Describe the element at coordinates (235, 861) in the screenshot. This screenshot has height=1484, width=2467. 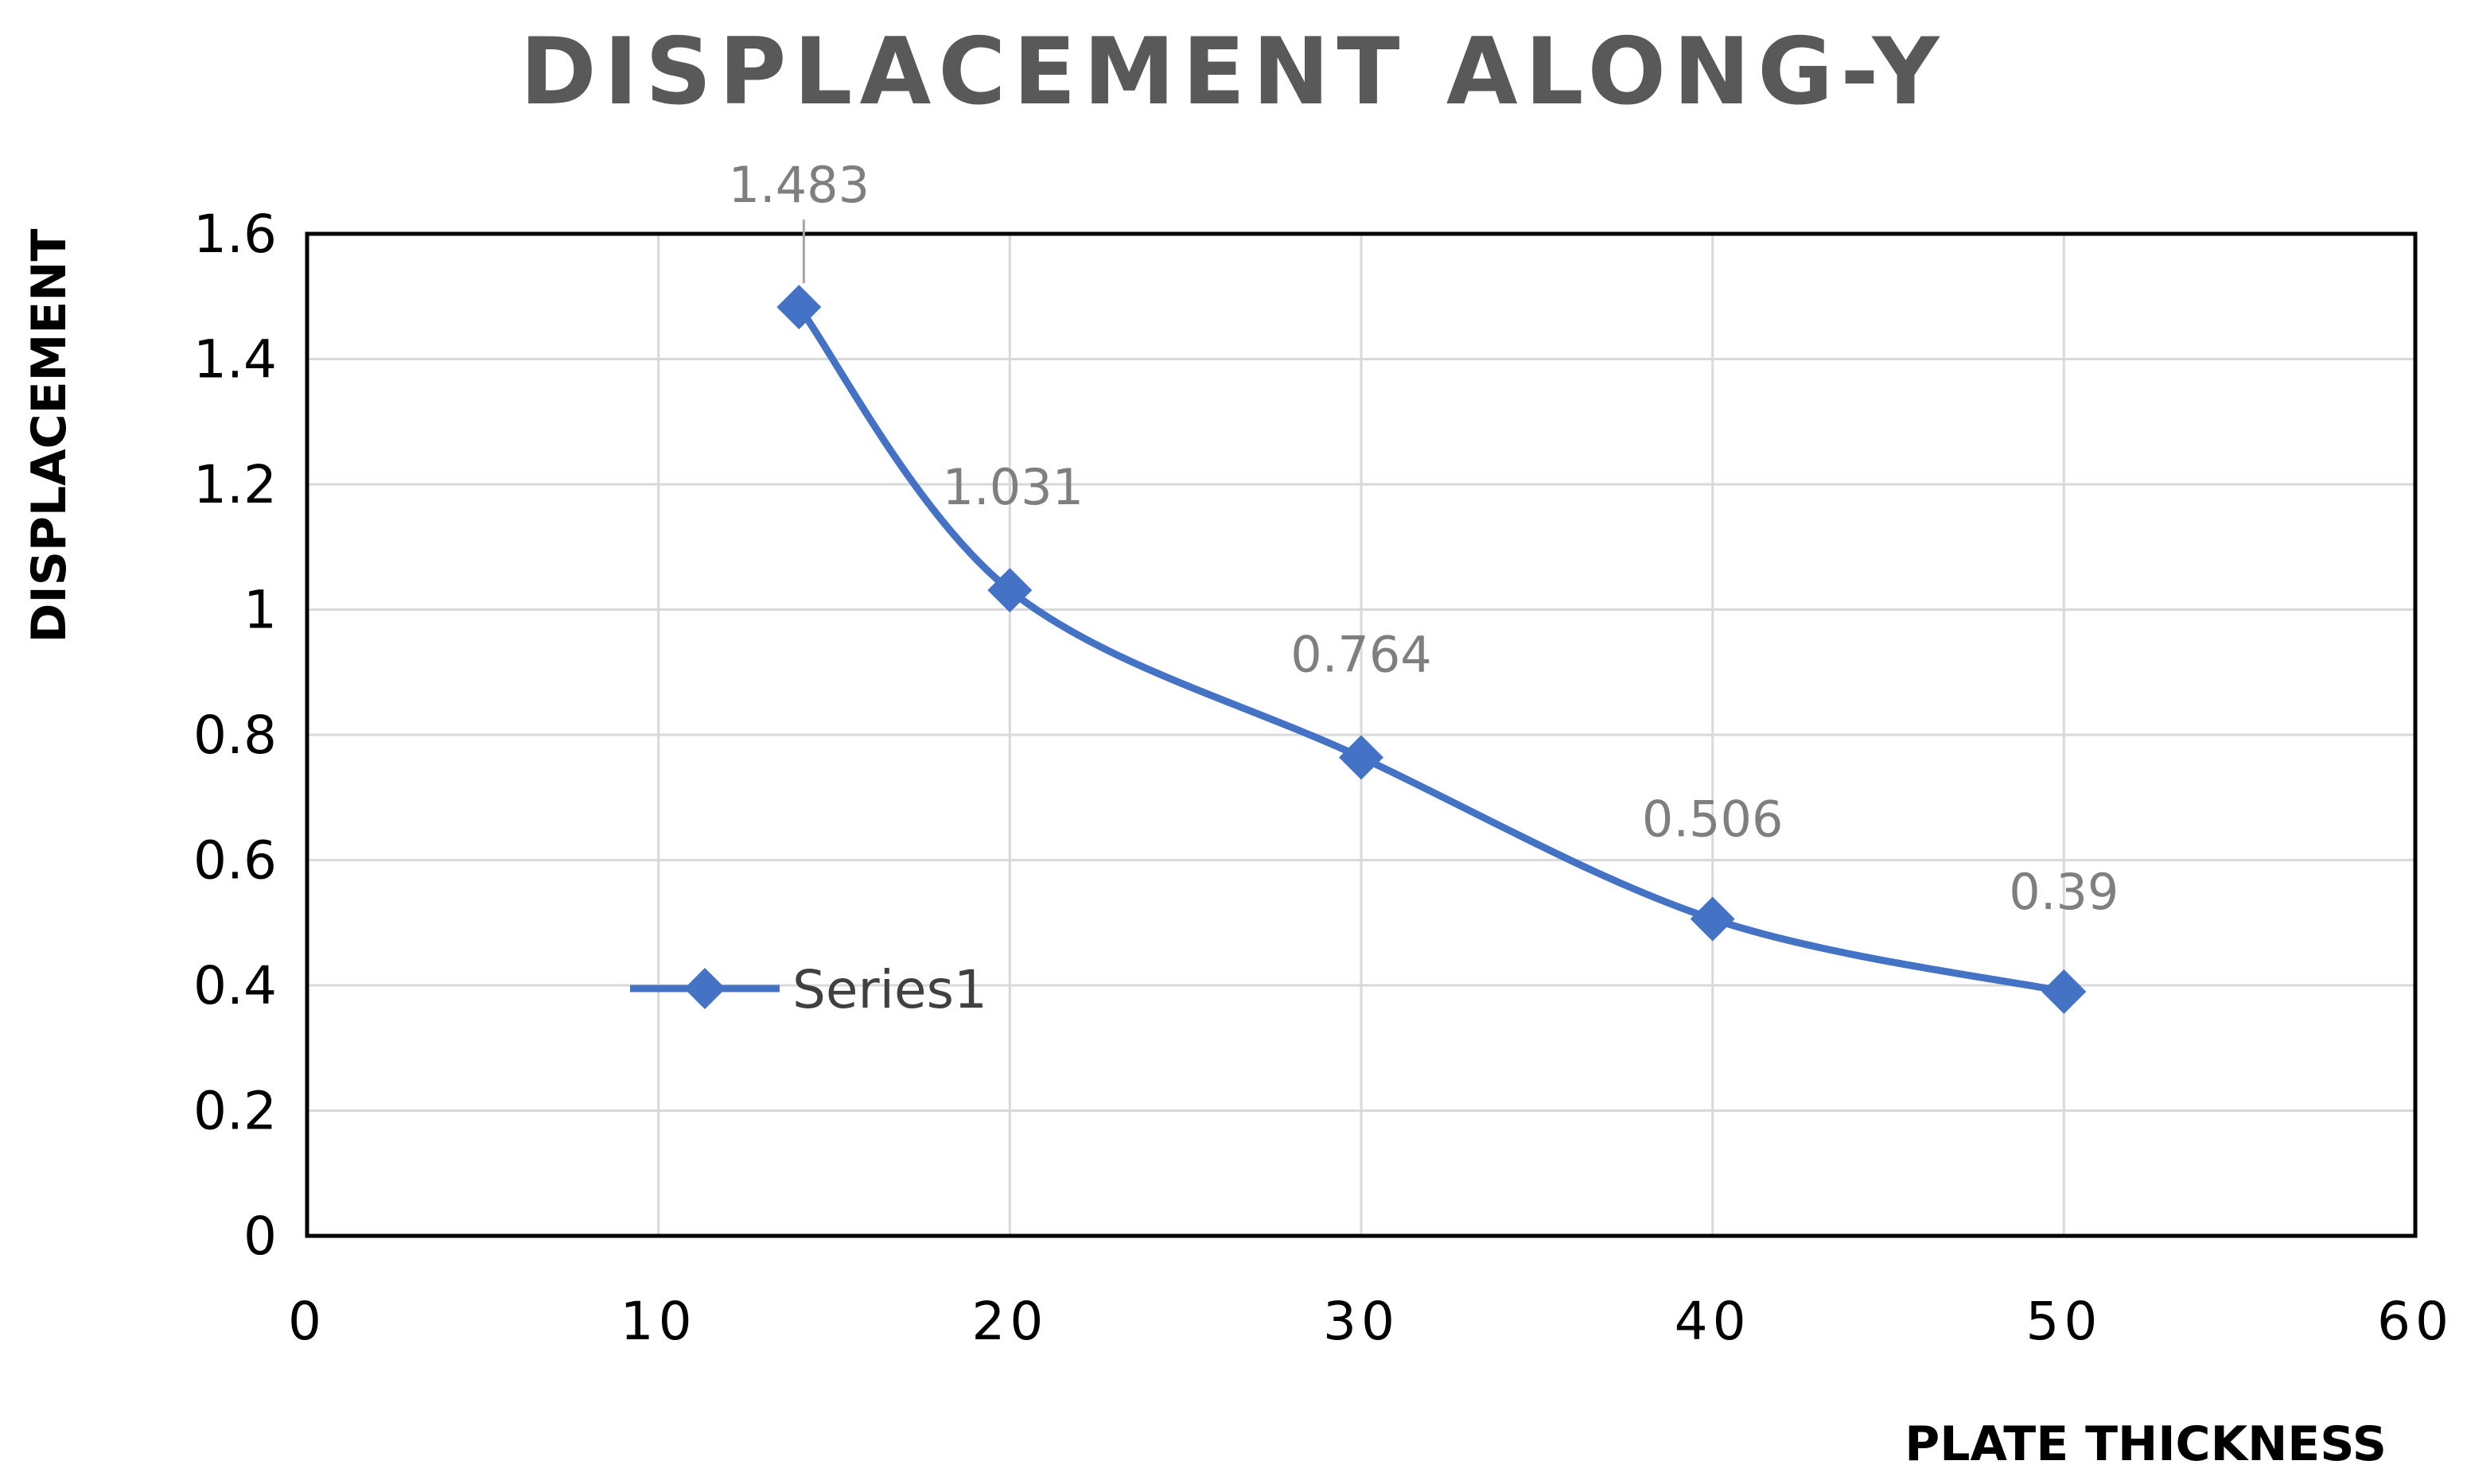
I see `y-tick-label: 0.6` at that location.